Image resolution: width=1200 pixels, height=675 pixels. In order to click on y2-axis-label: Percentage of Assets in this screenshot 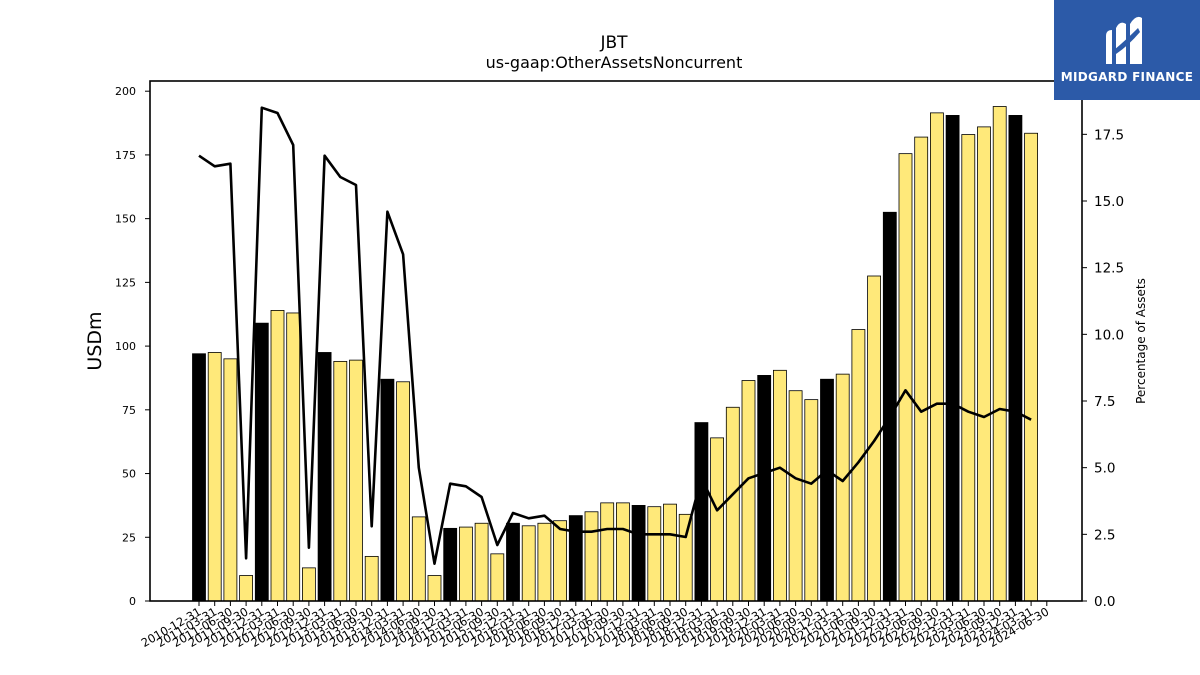, I will do `click(1141, 341)`.